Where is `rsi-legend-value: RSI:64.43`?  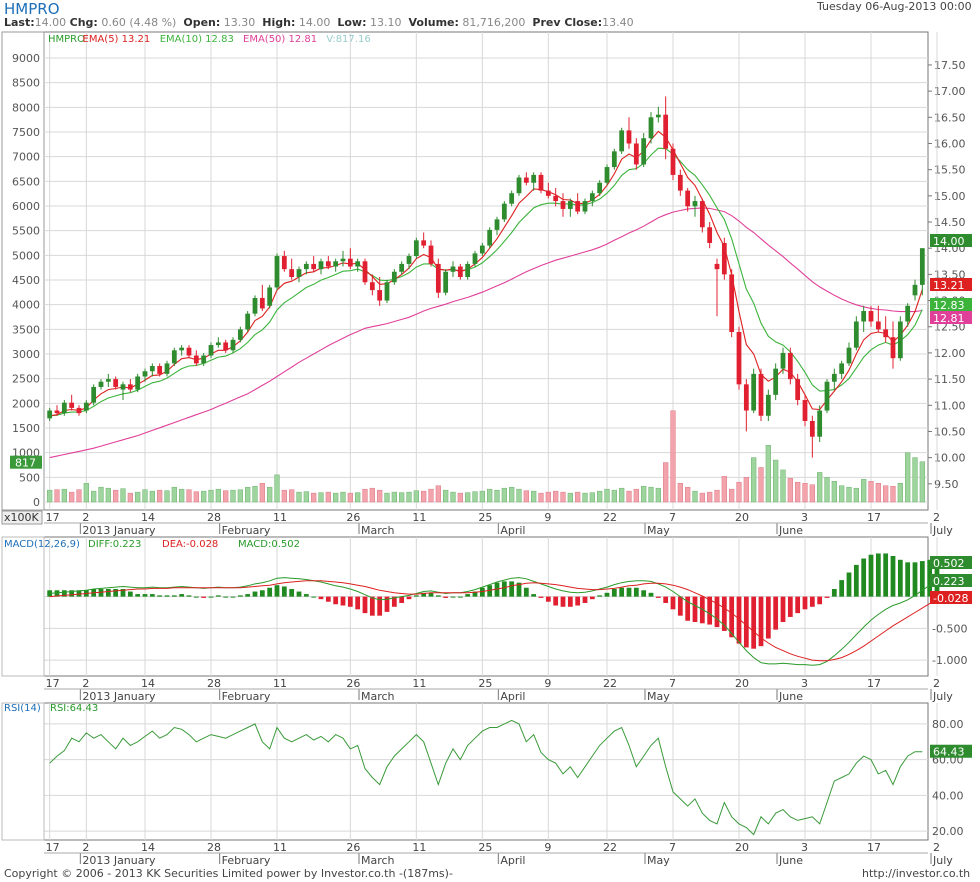 rsi-legend-value: RSI:64.43 is located at coordinates (74, 708).